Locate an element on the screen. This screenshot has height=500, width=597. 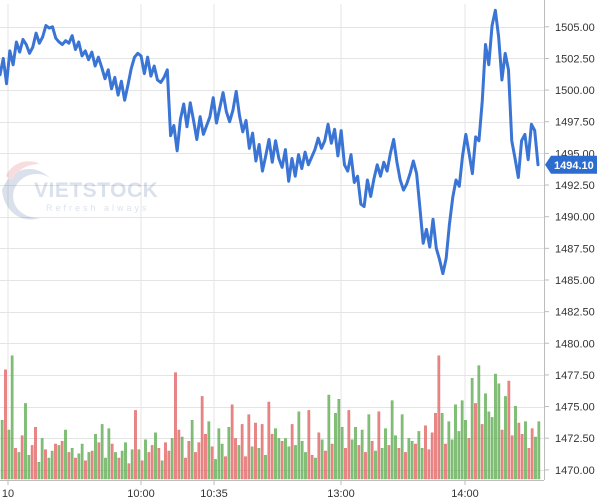
y-tick-label: 1485.00 is located at coordinates (575, 281).